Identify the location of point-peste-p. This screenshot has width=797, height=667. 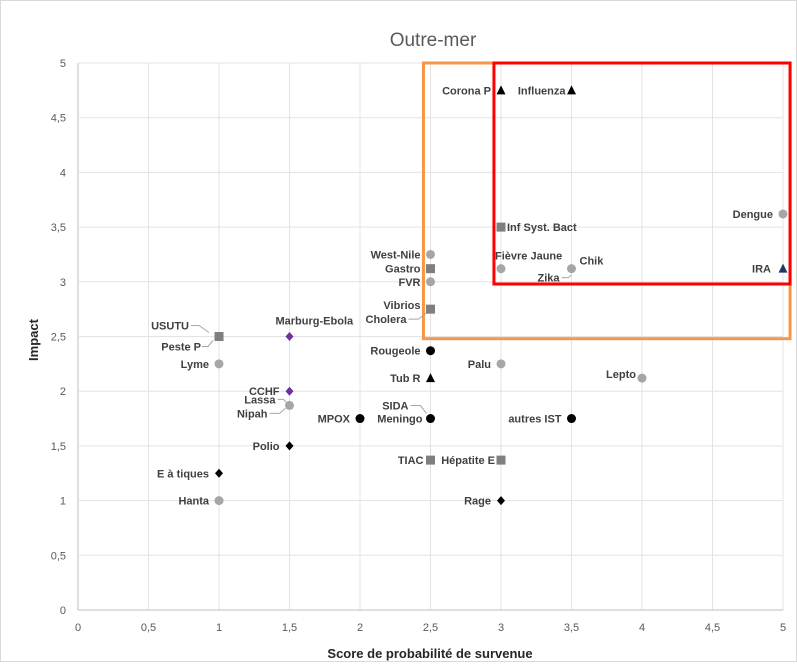
(219, 336).